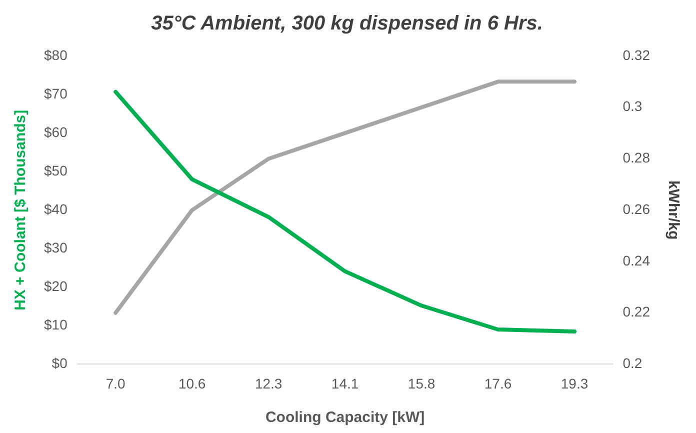 This screenshot has width=696, height=433. What do you see at coordinates (56, 170) in the screenshot?
I see `y-tick-label: $50` at bounding box center [56, 170].